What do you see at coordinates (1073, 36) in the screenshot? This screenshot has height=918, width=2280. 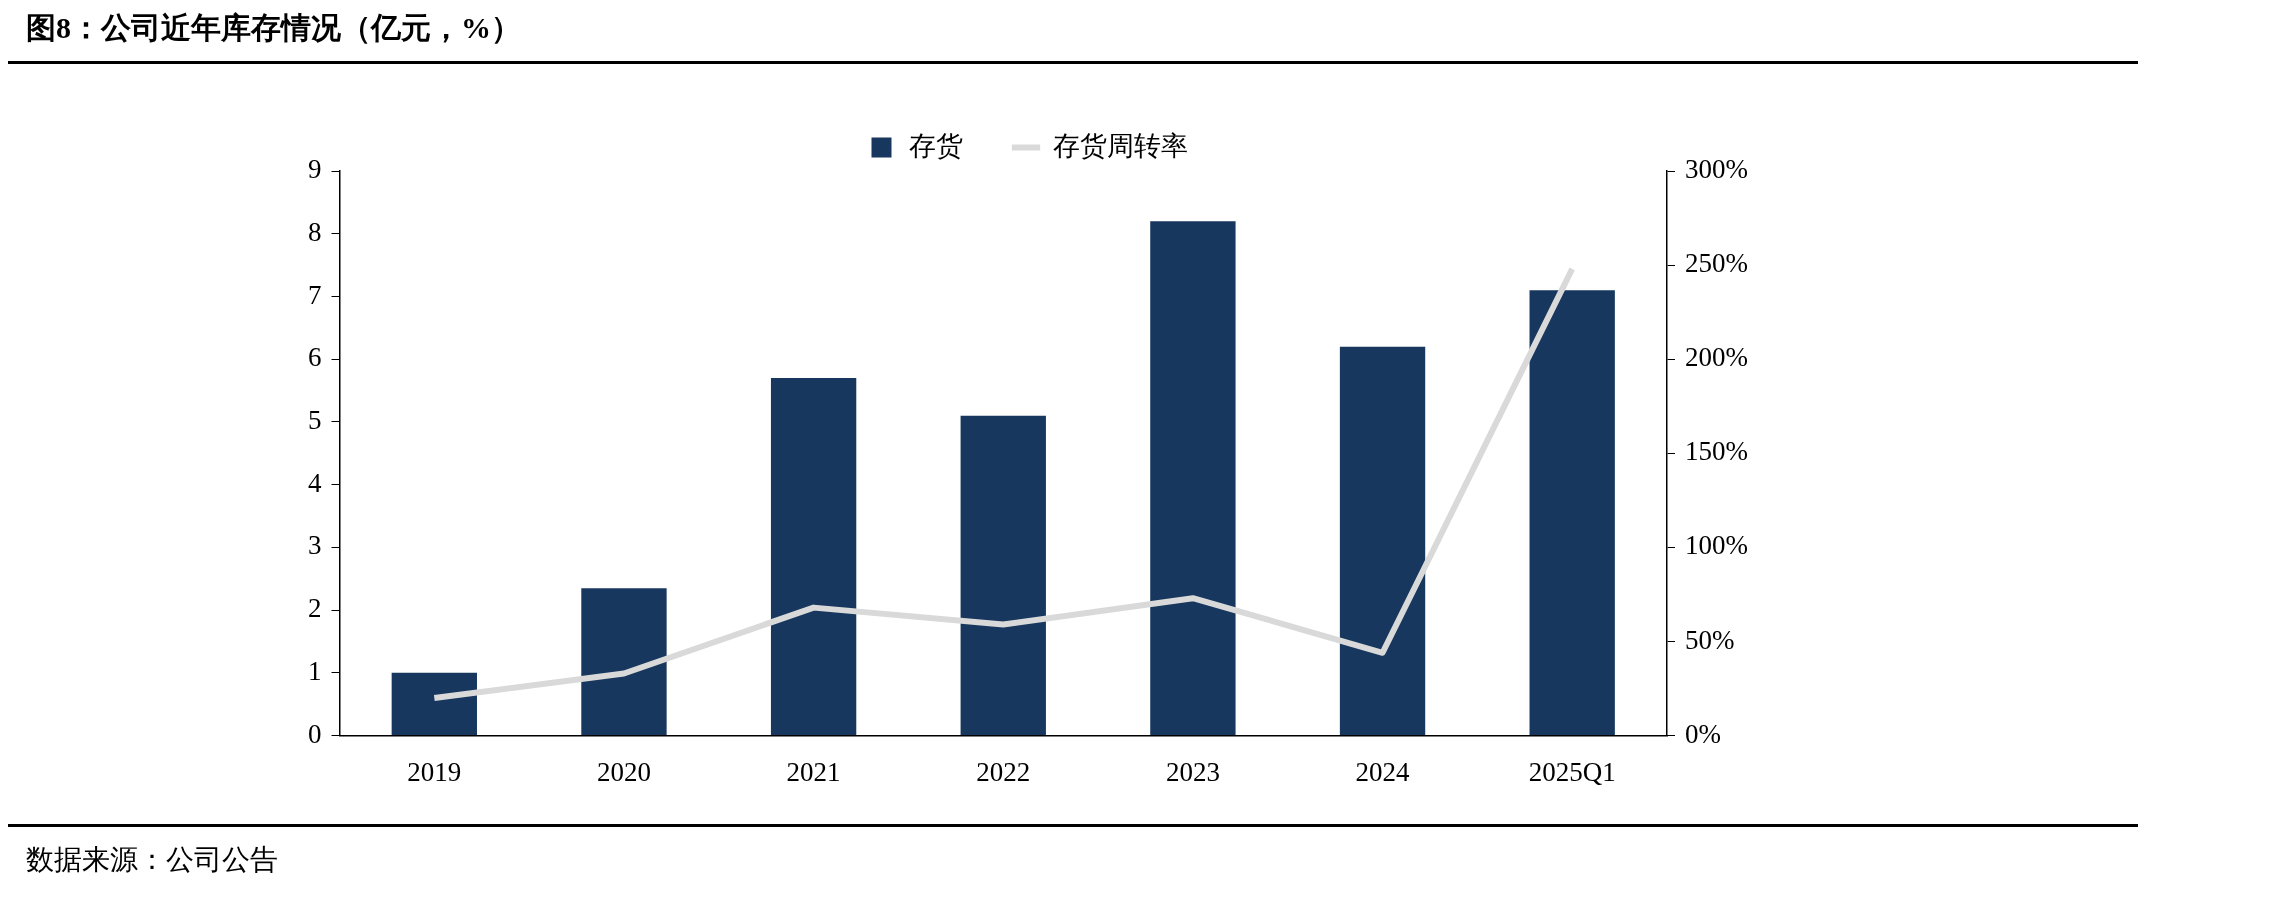 I see `chart-title: 图8：公司近年库存情况（亿元，%）` at bounding box center [1073, 36].